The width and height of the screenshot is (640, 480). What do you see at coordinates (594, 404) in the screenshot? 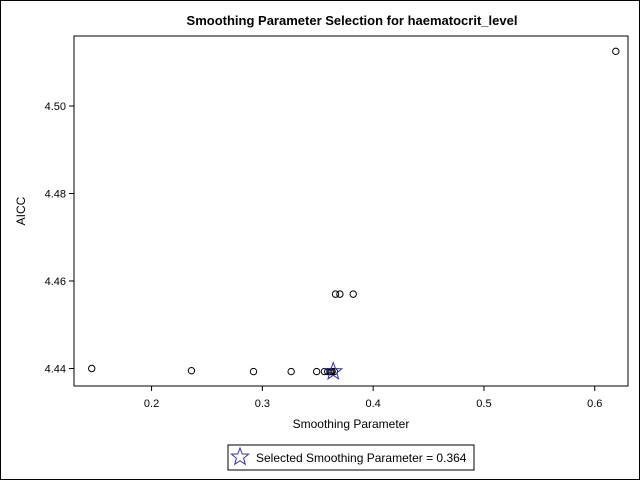
I see `x-tick-label: 0.6` at bounding box center [594, 404].